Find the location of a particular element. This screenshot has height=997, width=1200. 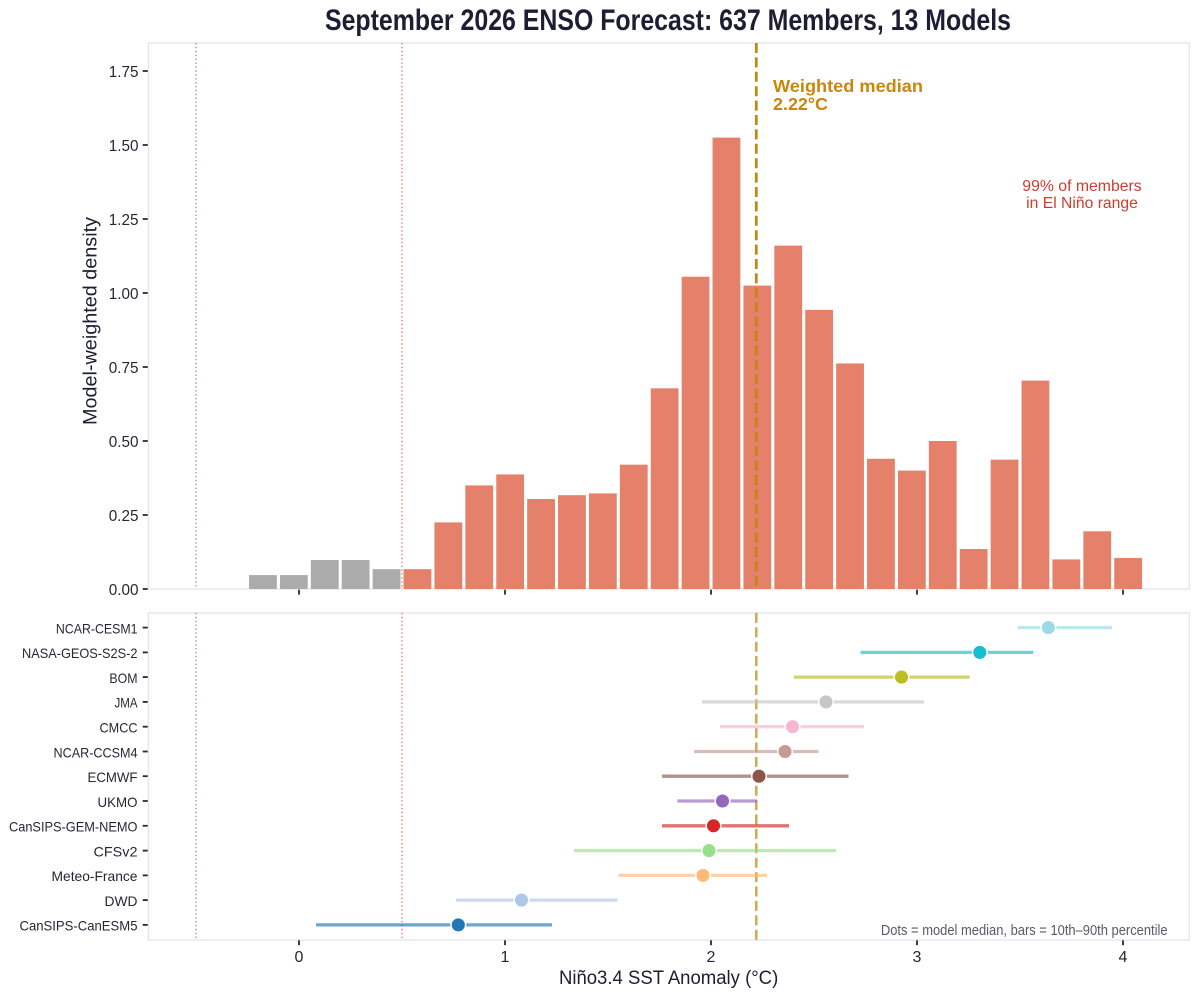

svg-text: NCAR-CCSM4 is located at coordinates (96, 752).